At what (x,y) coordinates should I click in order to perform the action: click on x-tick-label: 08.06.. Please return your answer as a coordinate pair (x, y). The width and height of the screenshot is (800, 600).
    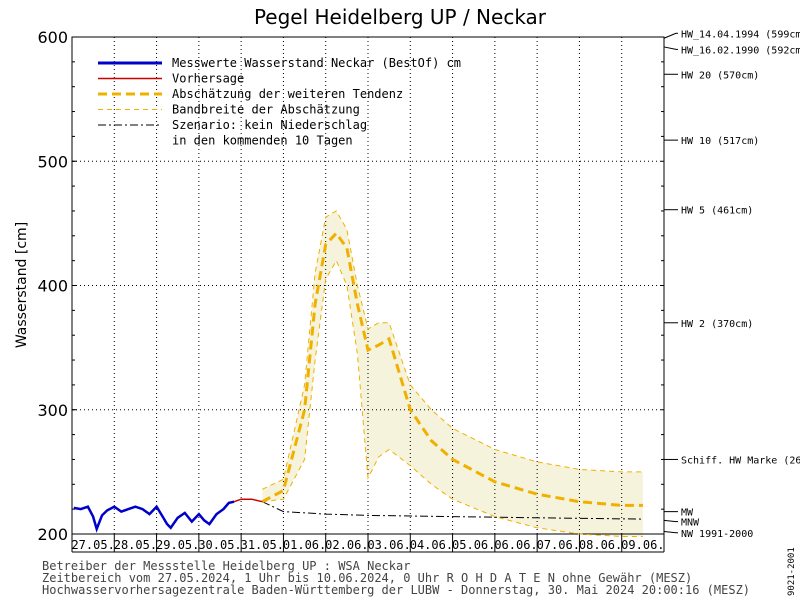
    Looking at the image, I should click on (600, 545).